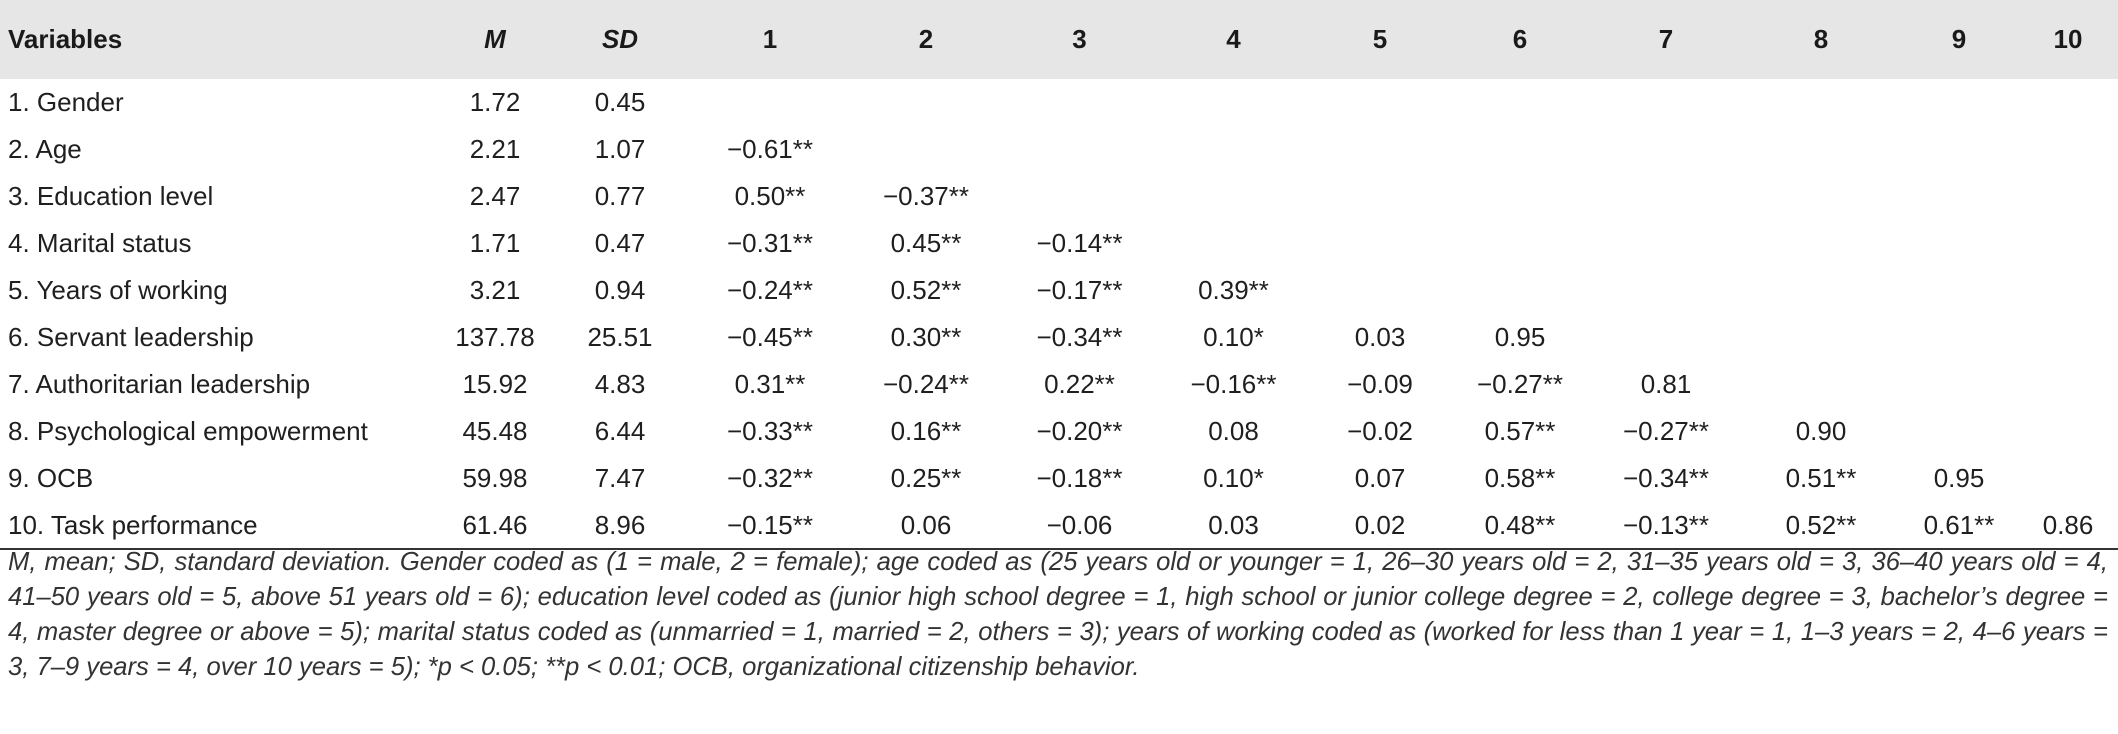 This screenshot has width=2118, height=734. What do you see at coordinates (100, 243) in the screenshot?
I see `variable-name: 4. Marital status` at bounding box center [100, 243].